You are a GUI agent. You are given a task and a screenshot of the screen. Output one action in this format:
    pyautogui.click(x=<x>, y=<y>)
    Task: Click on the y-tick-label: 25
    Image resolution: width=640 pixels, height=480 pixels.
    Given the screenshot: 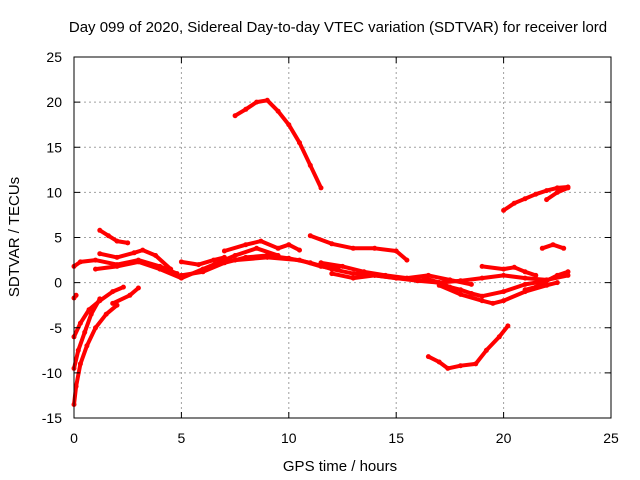 What is the action you would take?
    pyautogui.click(x=54, y=57)
    